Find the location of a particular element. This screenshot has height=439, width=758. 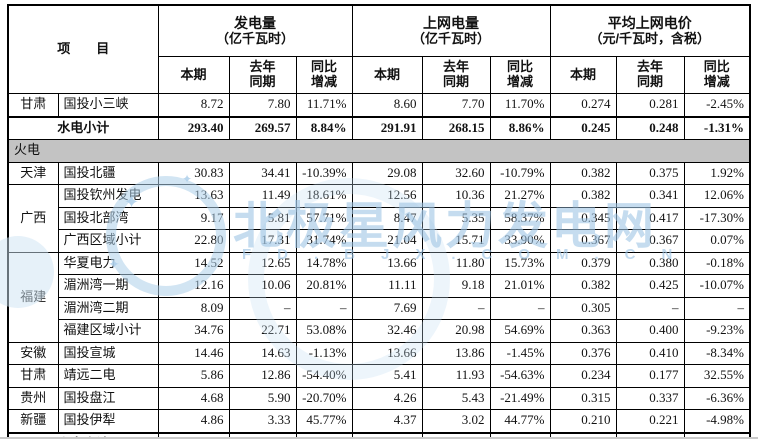

cell-value: 11.49 is located at coordinates (262, 196).